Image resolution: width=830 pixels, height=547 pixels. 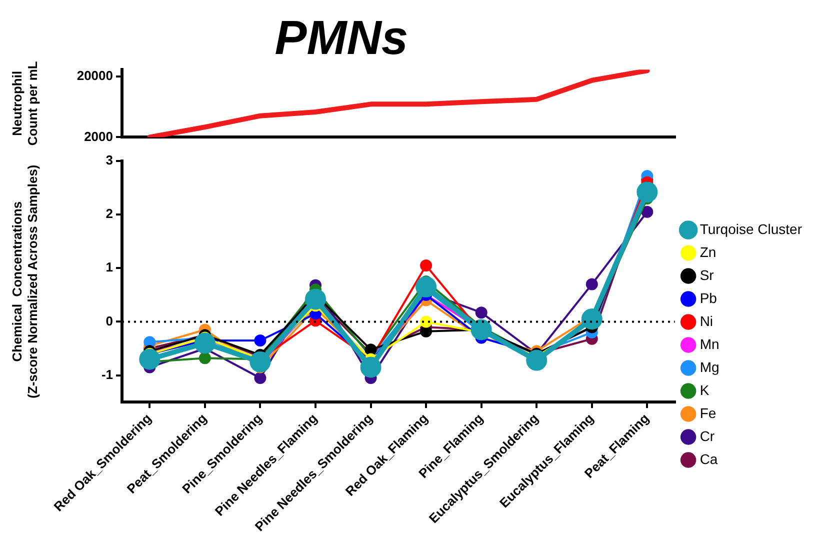 What do you see at coordinates (109, 160) in the screenshot?
I see `y-tick-label: 3` at bounding box center [109, 160].